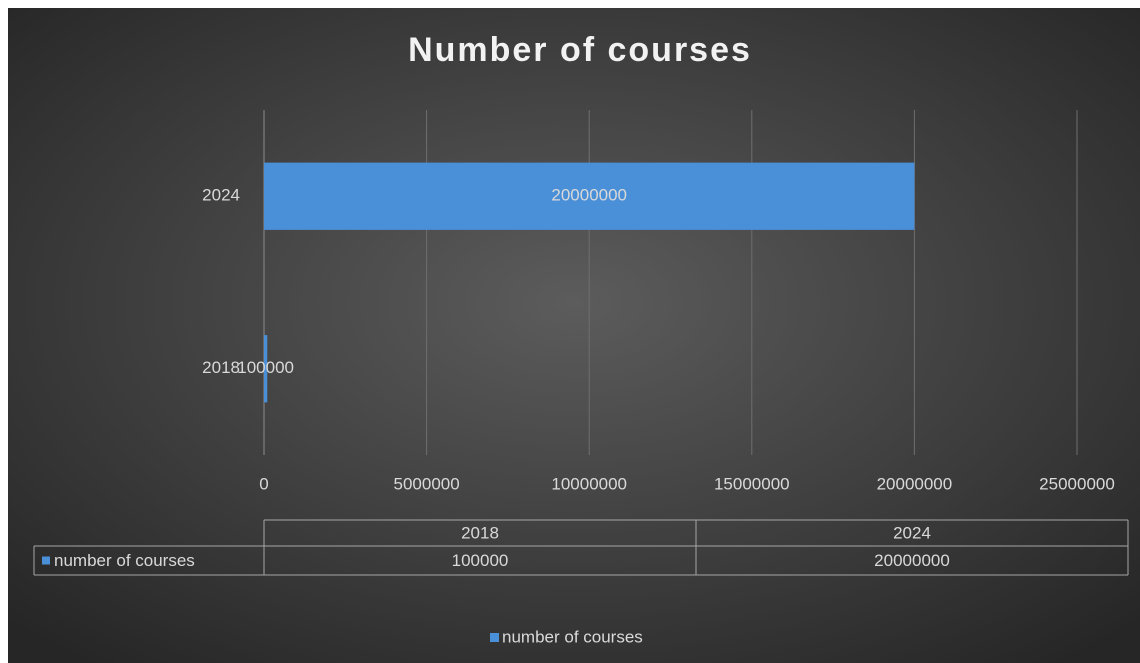  I want to click on x-tick-label: 15000000, so click(752, 483).